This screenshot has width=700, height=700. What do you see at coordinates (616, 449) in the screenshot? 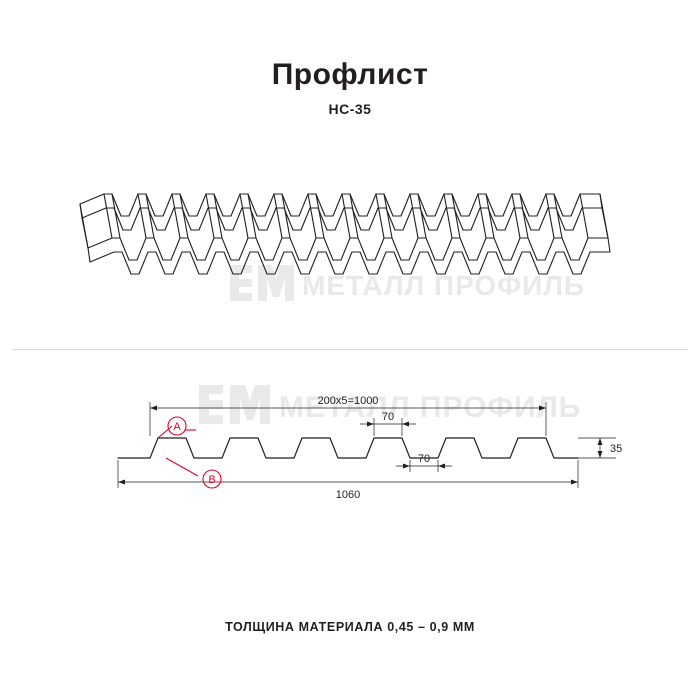
I see `dimension-height: 35` at bounding box center [616, 449].